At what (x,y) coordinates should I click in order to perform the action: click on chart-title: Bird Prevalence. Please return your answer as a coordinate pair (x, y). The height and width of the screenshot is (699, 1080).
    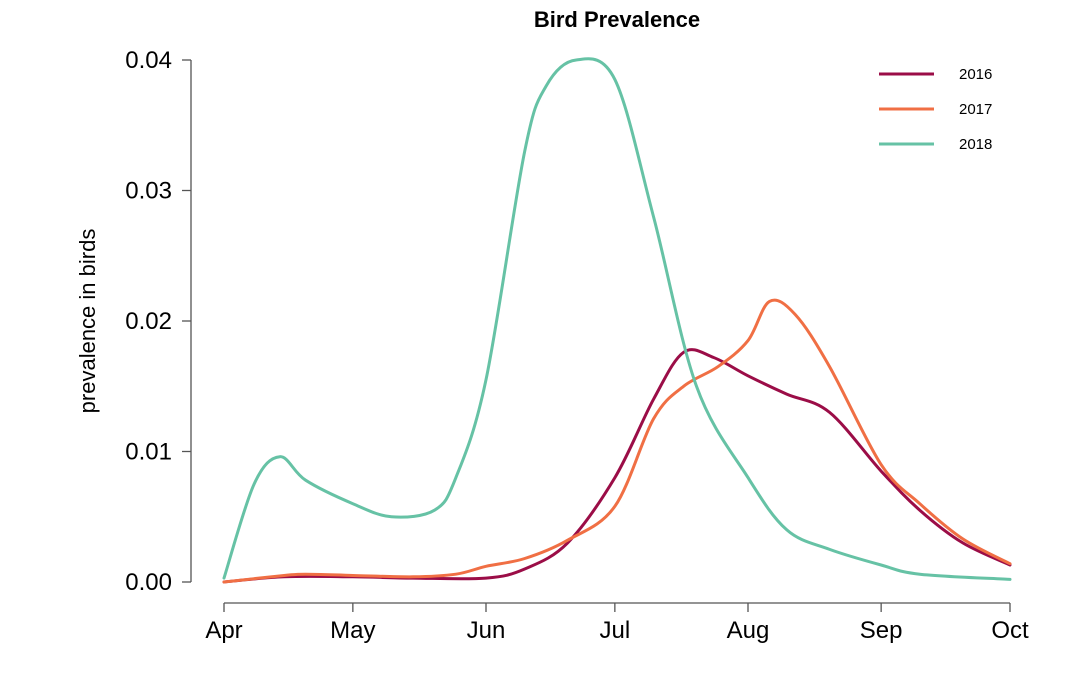
    Looking at the image, I should click on (617, 19).